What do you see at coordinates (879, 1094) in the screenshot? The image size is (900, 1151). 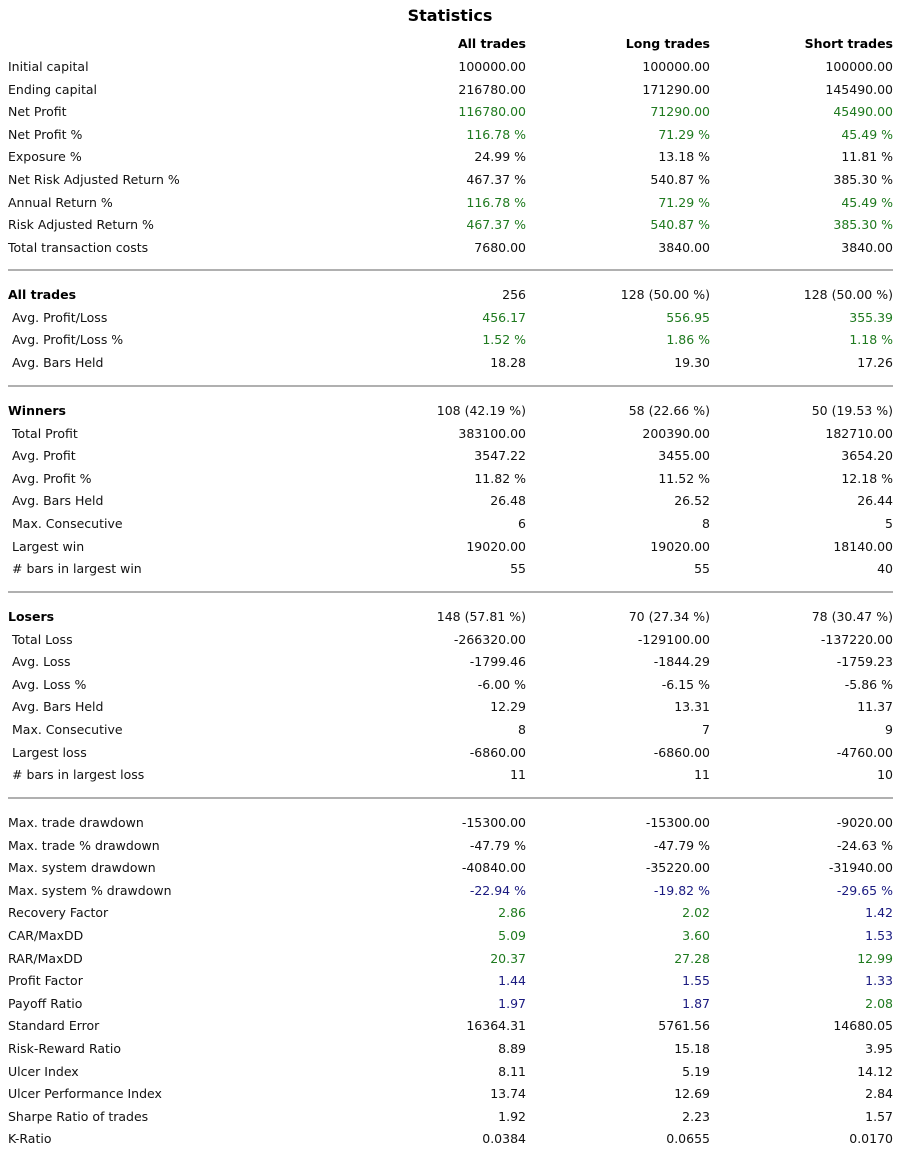 I see `value-short-trades: 2.84` at bounding box center [879, 1094].